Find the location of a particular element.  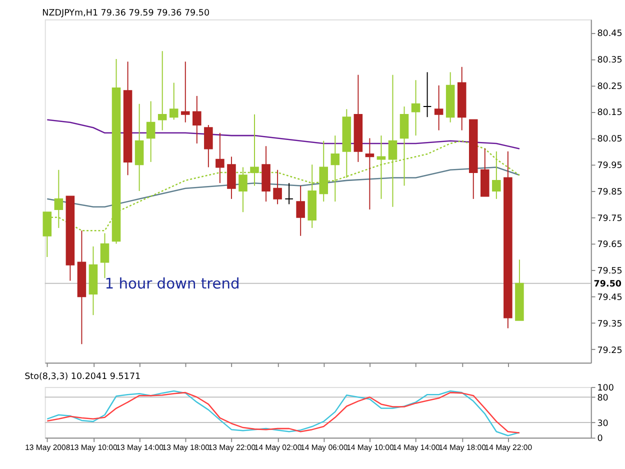

chart-title: Sto(8,3,3) 10.2041 9.5171 is located at coordinates (82, 377).